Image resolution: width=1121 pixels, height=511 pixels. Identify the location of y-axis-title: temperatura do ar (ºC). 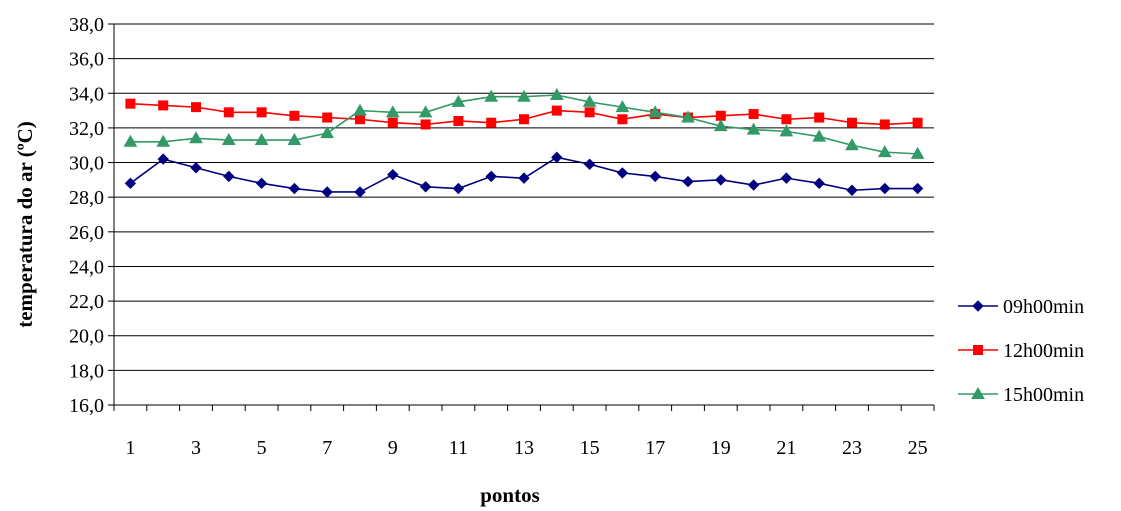
(25, 224).